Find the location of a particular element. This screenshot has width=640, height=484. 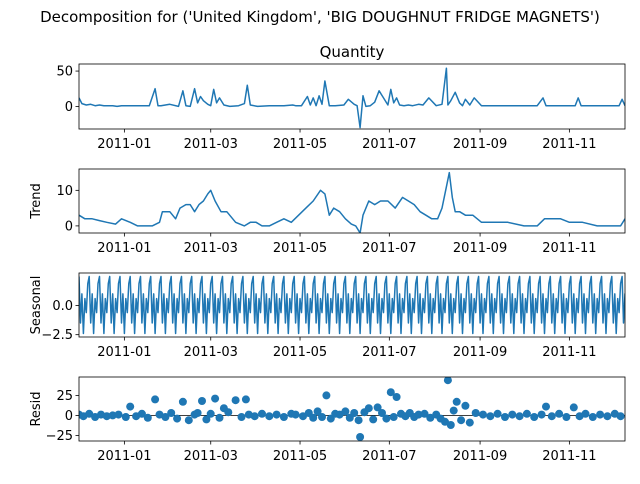

y-axis-label: Seasonal is located at coordinates (36, 305).